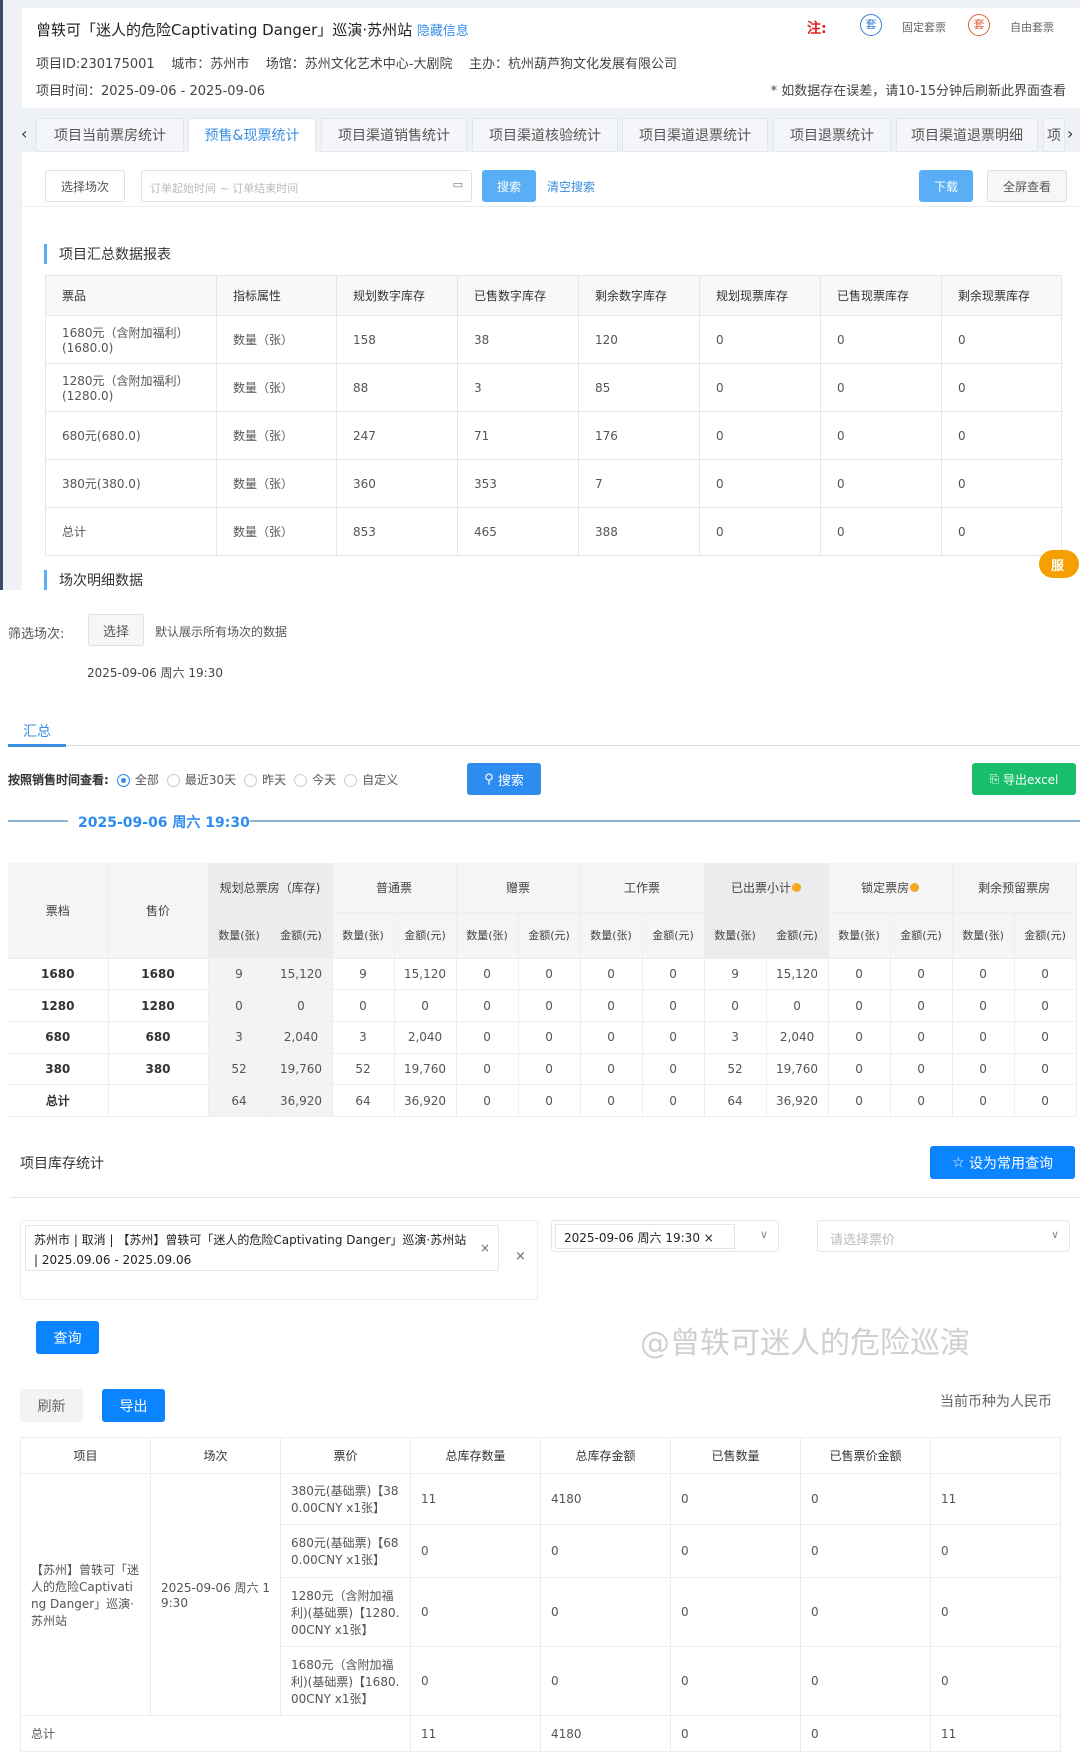 The height and width of the screenshot is (1752, 1080). Describe the element at coordinates (37, 732) in the screenshot. I see `tab-summary: 汇总` at that location.